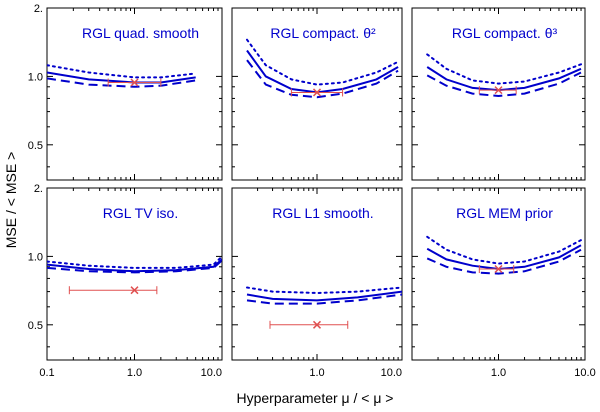  I want to click on panel-title: RGL compact. θ², so click(323, 33).